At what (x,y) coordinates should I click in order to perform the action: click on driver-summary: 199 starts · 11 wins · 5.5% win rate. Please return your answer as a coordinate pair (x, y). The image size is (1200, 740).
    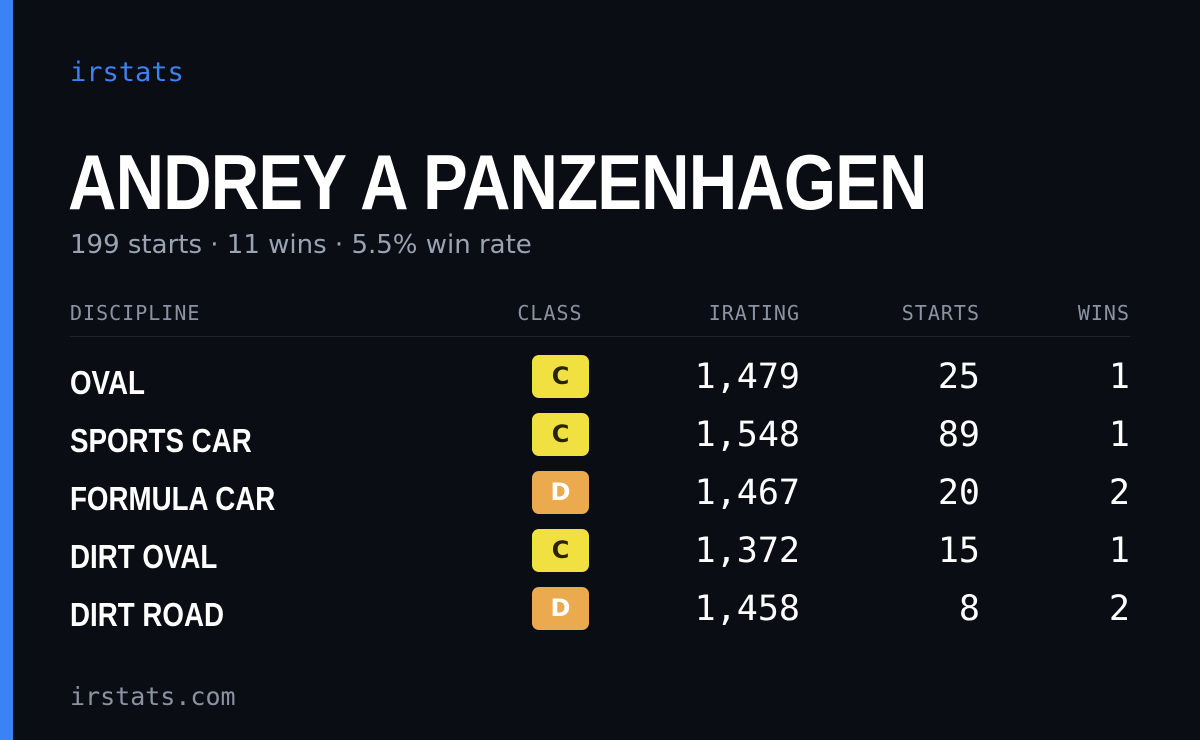
    Looking at the image, I should click on (301, 245).